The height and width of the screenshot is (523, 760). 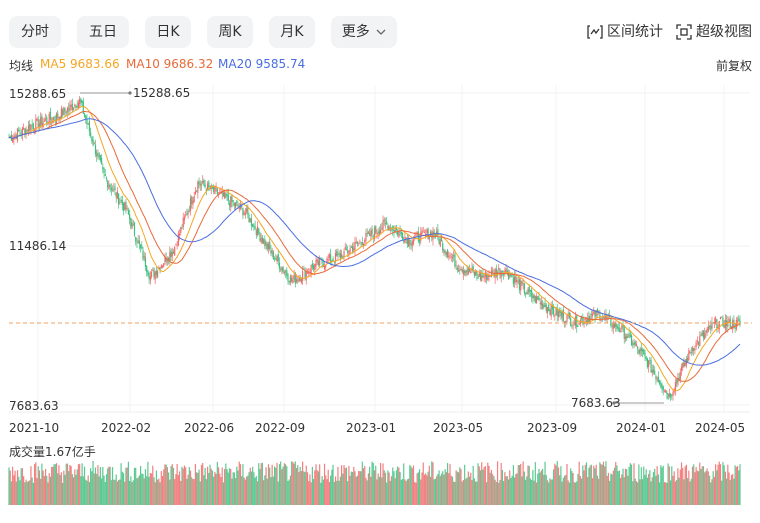 I want to click on x-tick-label: 2021-10, so click(x=34, y=428).